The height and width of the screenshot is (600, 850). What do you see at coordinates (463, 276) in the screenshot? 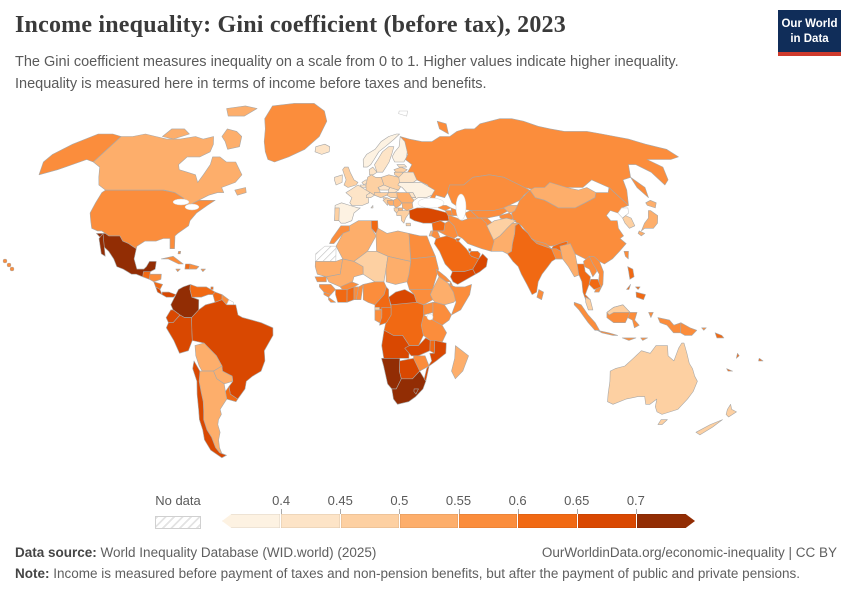
I see `country-yemen` at bounding box center [463, 276].